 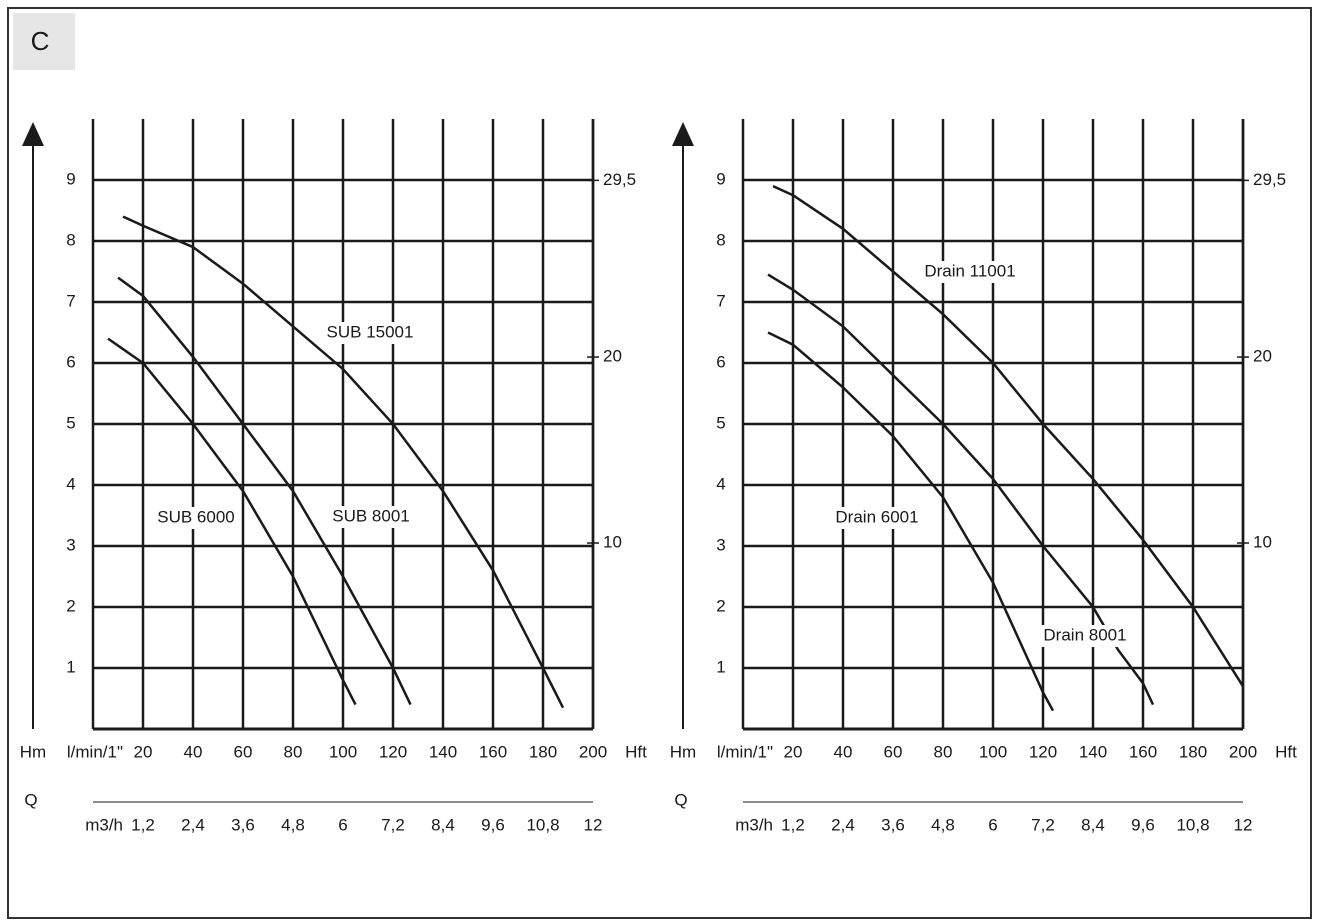 I want to click on curve-label: SUB 8001, so click(x=371, y=515).